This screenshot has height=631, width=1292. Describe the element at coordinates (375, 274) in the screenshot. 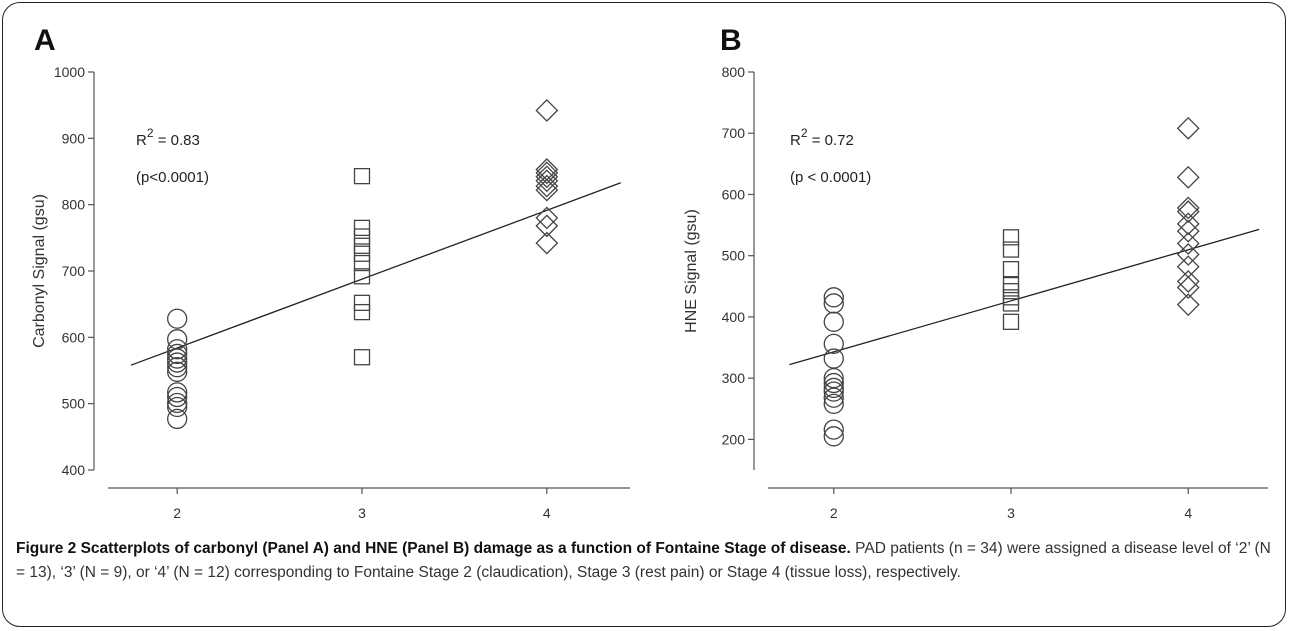

I see `regression-line` at that location.